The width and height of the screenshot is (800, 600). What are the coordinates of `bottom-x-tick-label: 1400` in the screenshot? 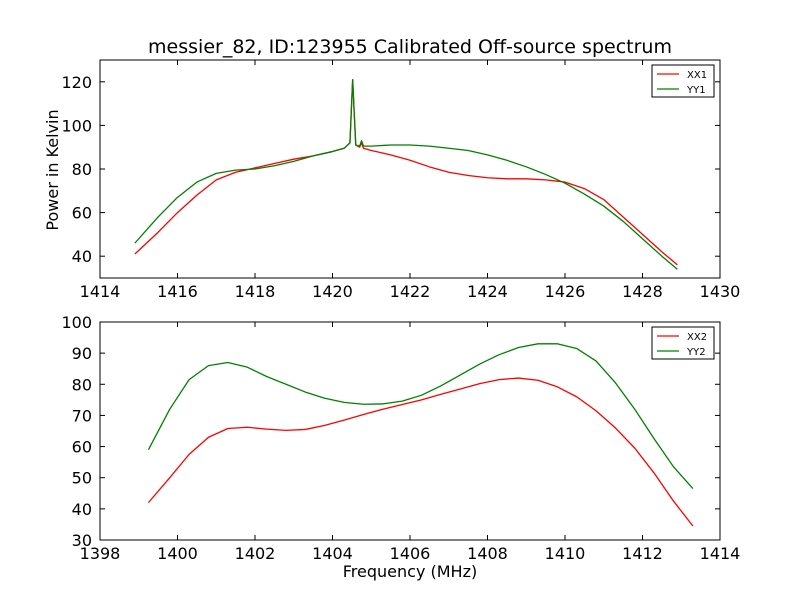 It's located at (177, 553).